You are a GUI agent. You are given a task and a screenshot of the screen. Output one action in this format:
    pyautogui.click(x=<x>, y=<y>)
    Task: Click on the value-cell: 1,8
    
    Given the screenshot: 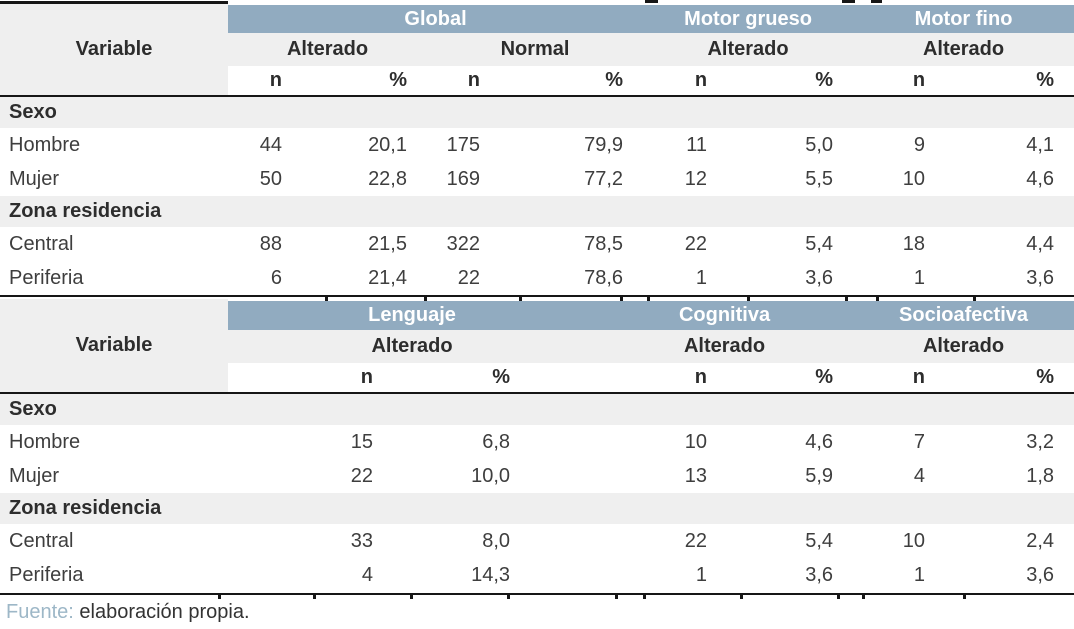 What is the action you would take?
    pyautogui.click(x=1040, y=475)
    